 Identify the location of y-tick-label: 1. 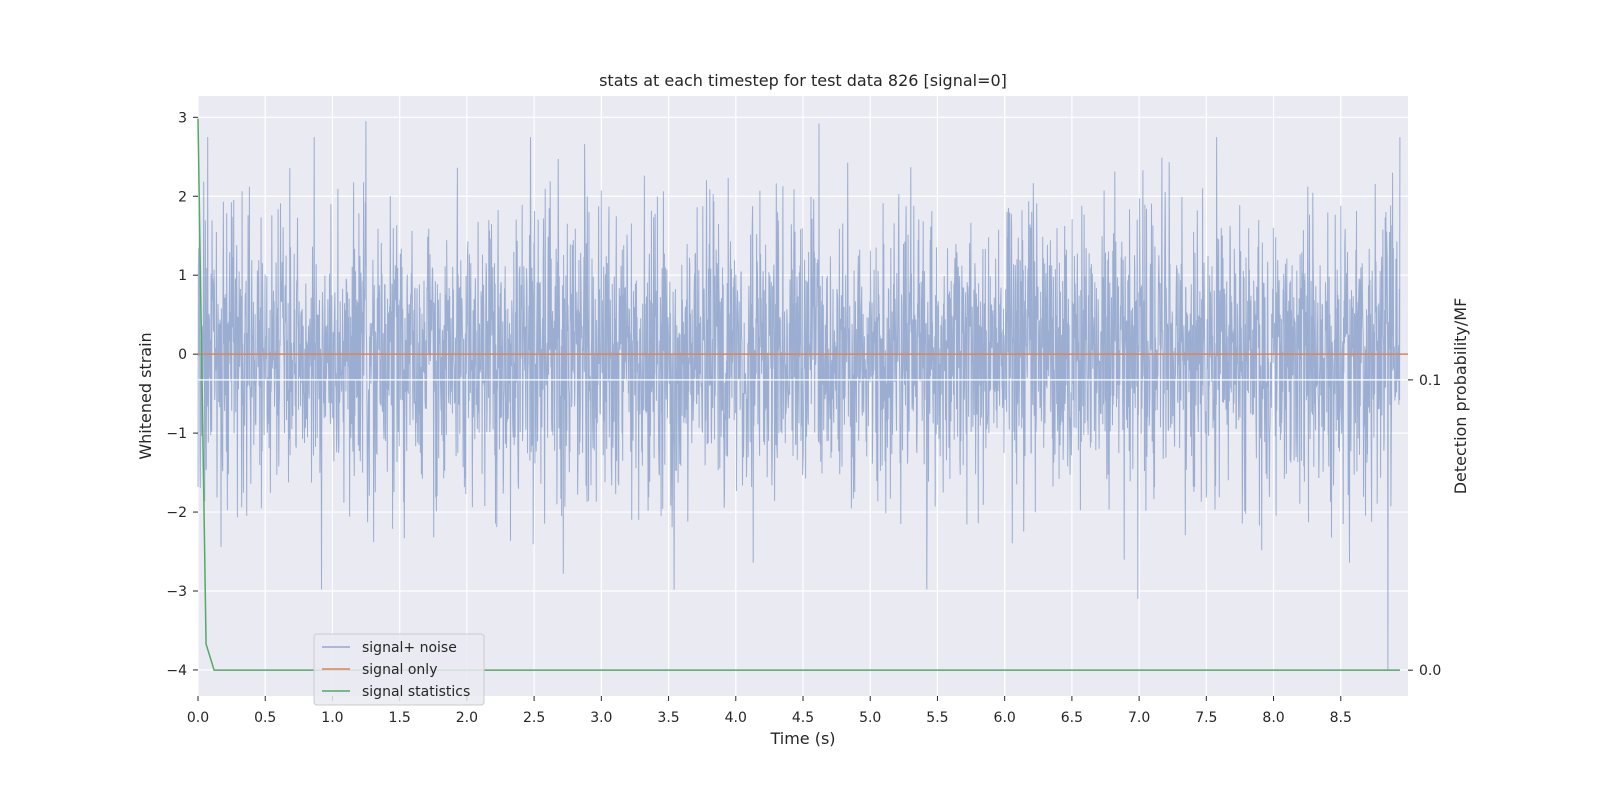
(182, 276).